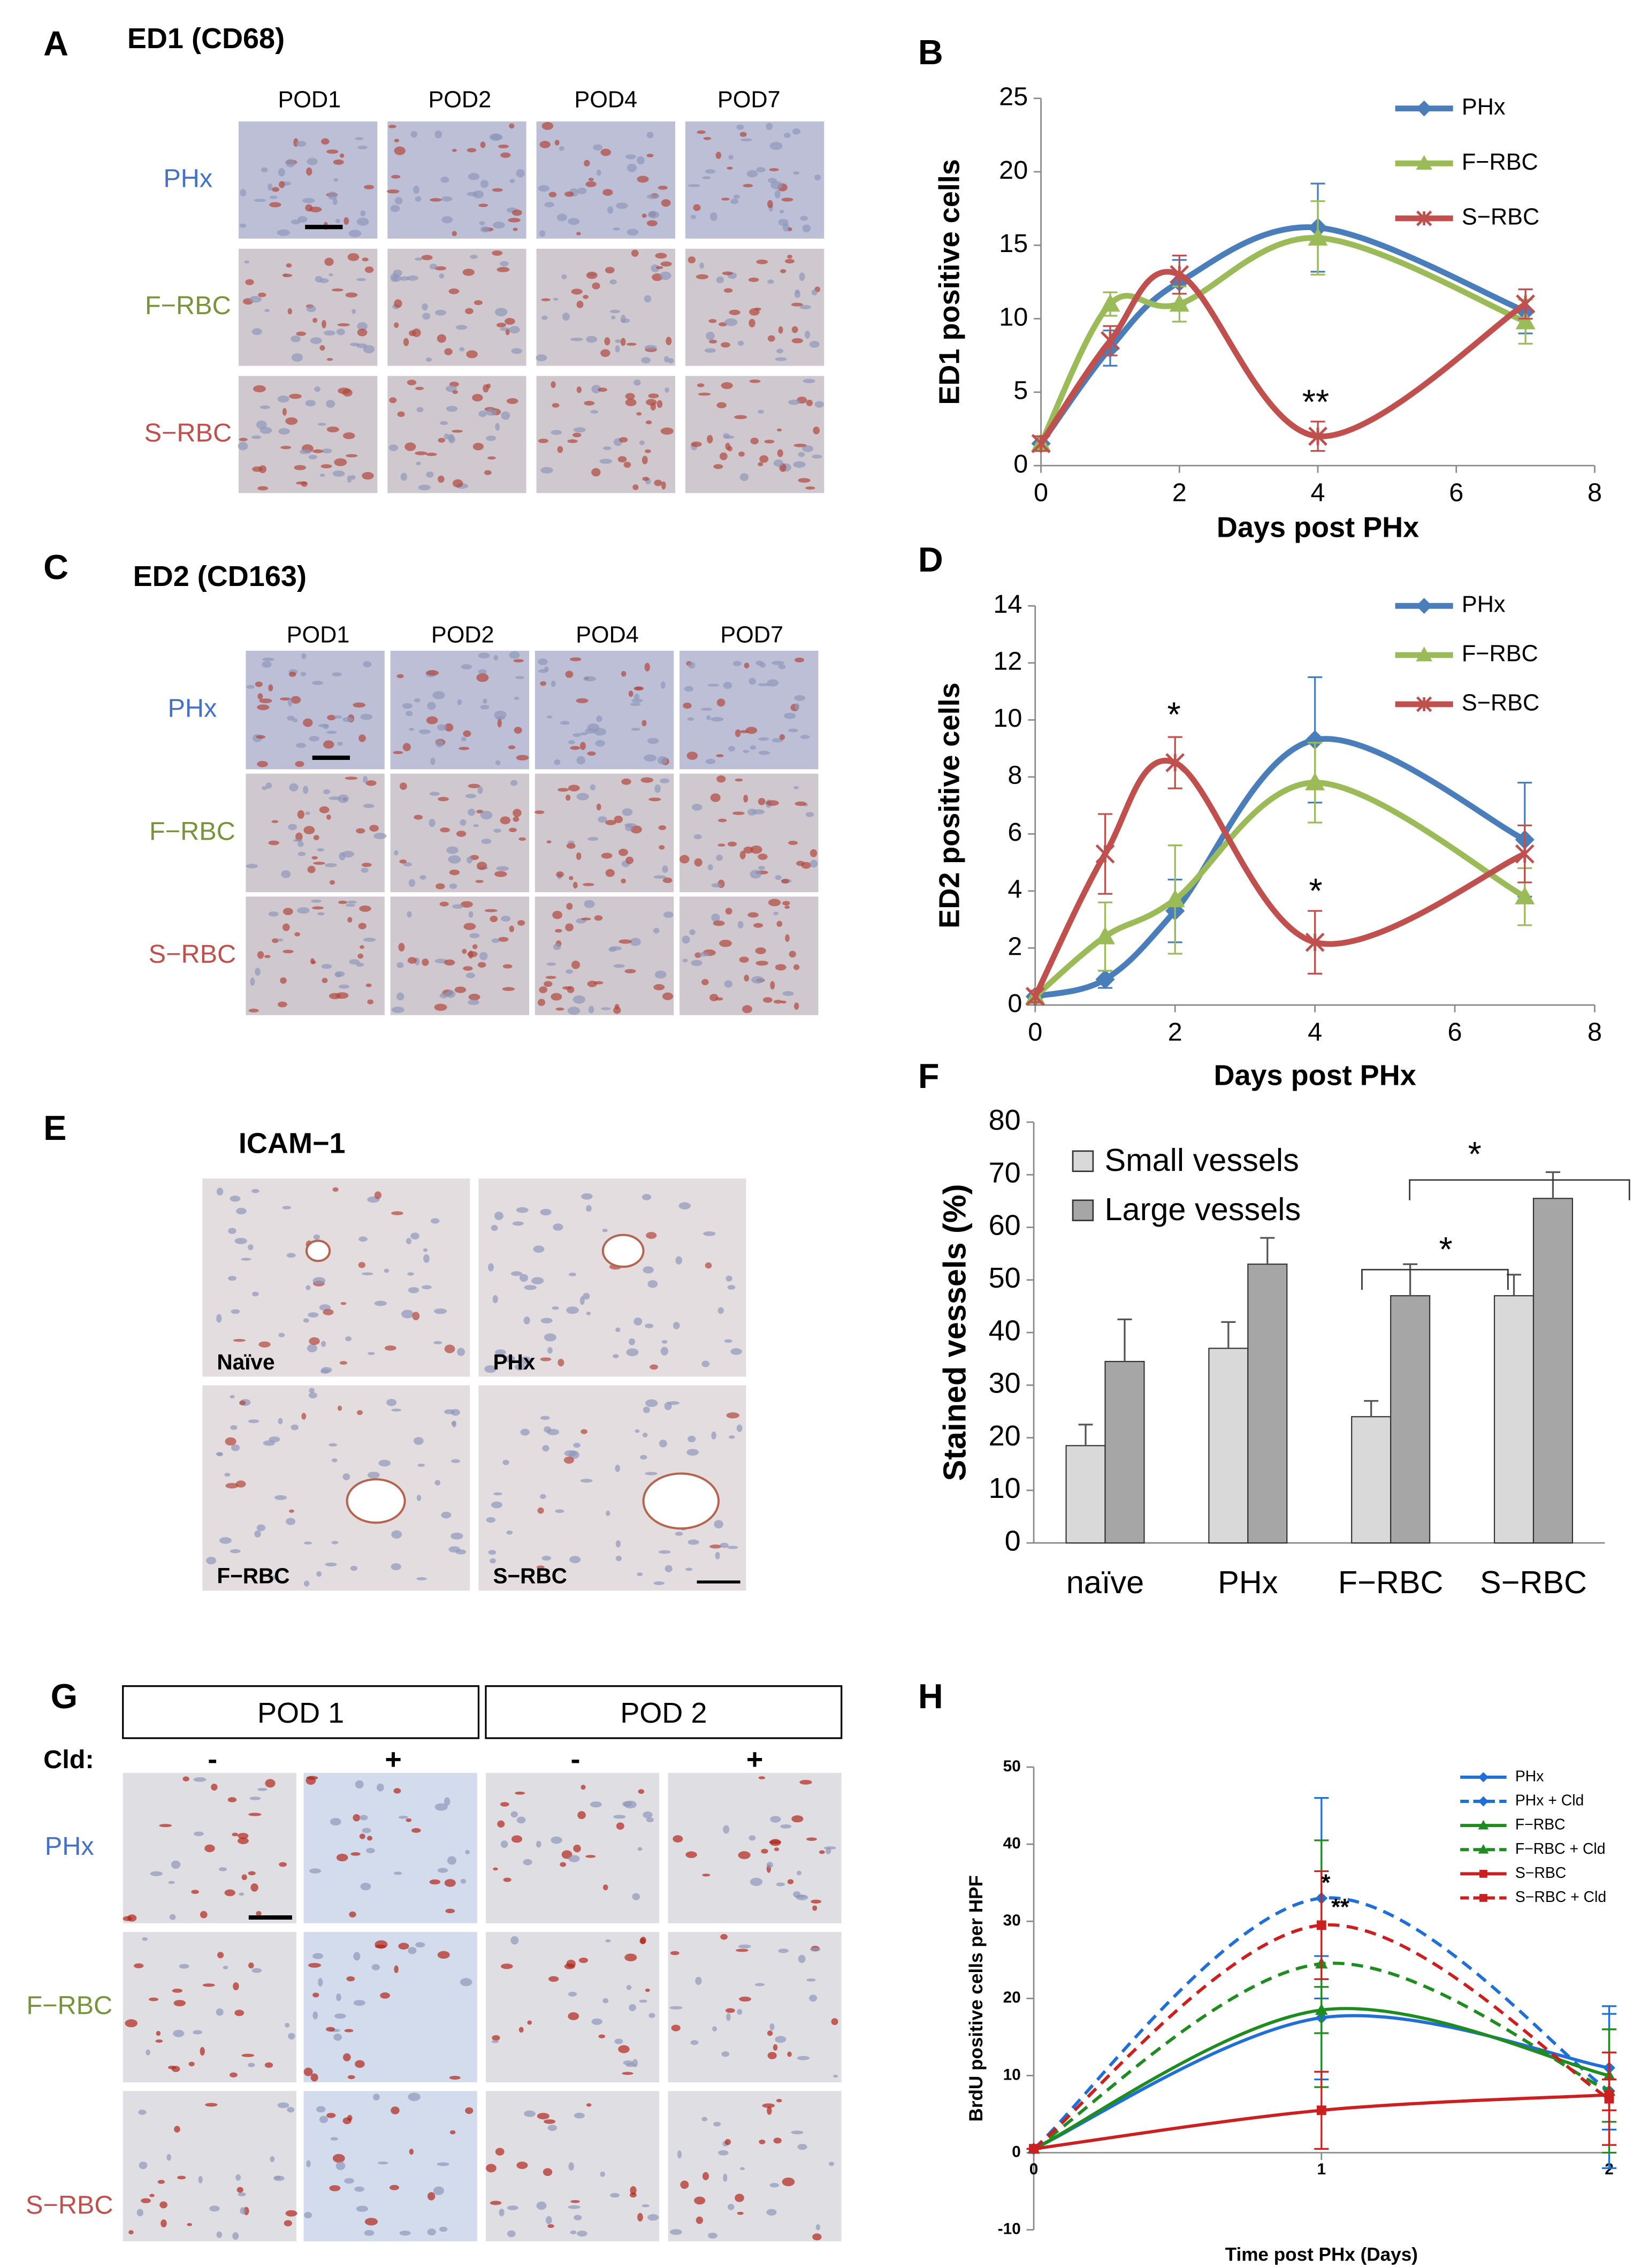 Image resolution: width=1641 pixels, height=2268 pixels. I want to click on panel-title: ED1 (CD68), so click(206, 38).